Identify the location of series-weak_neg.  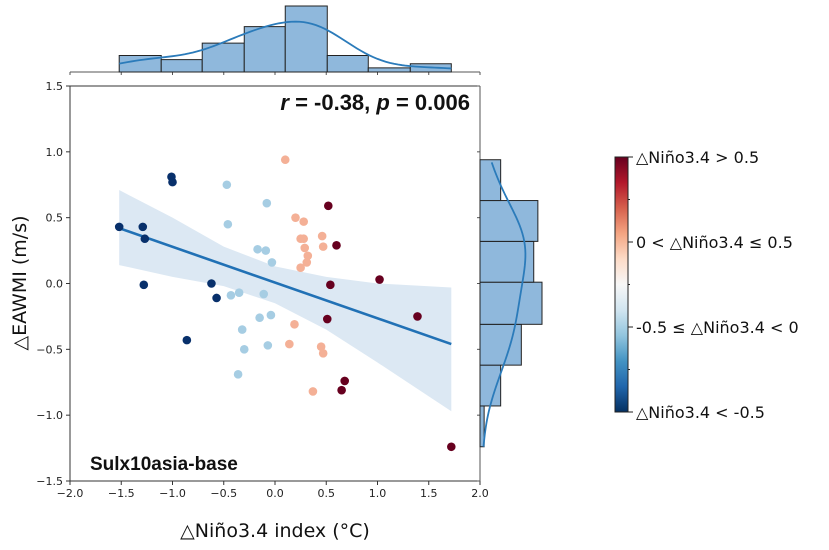
(249, 279).